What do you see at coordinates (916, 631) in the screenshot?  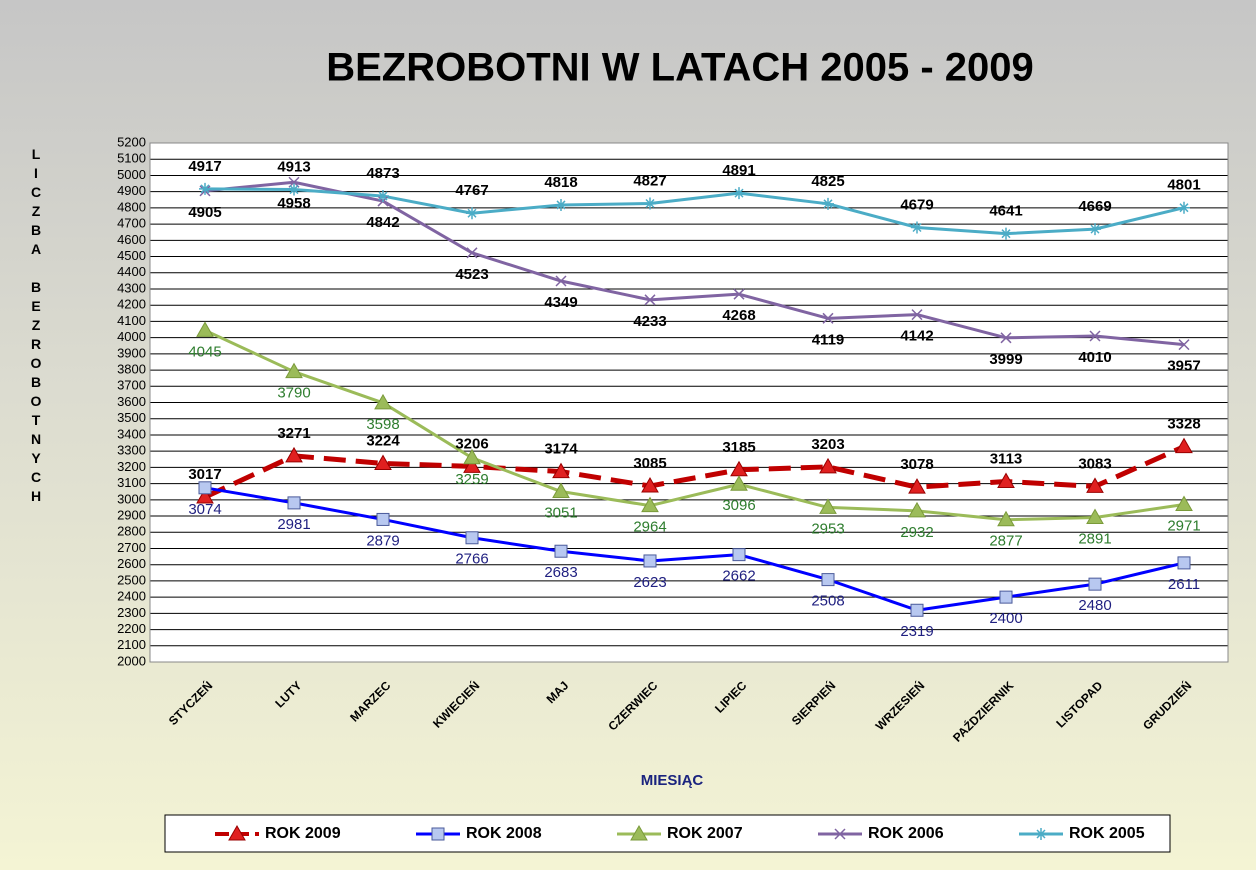 I see `data-label: 2319` at bounding box center [916, 631].